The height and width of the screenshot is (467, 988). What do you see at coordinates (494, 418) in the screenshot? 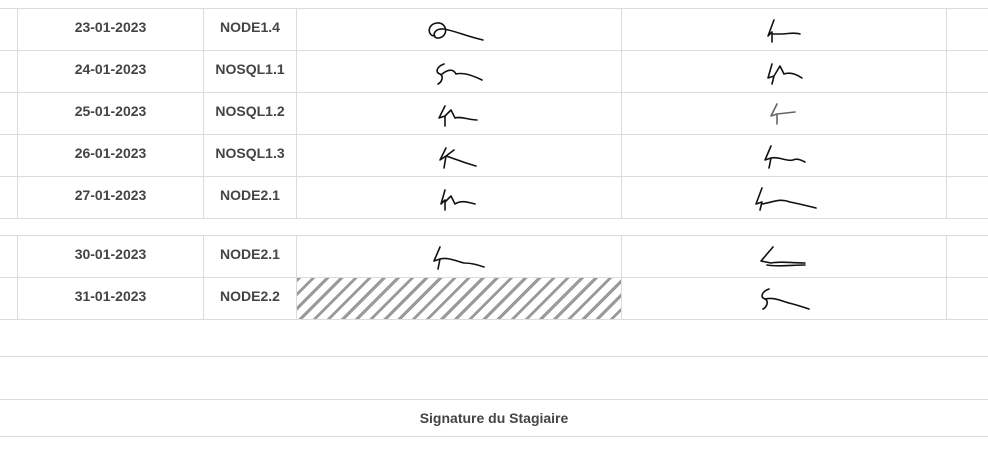
I see `signature-stagiaire-label: Signature du Stagiaire` at bounding box center [494, 418].